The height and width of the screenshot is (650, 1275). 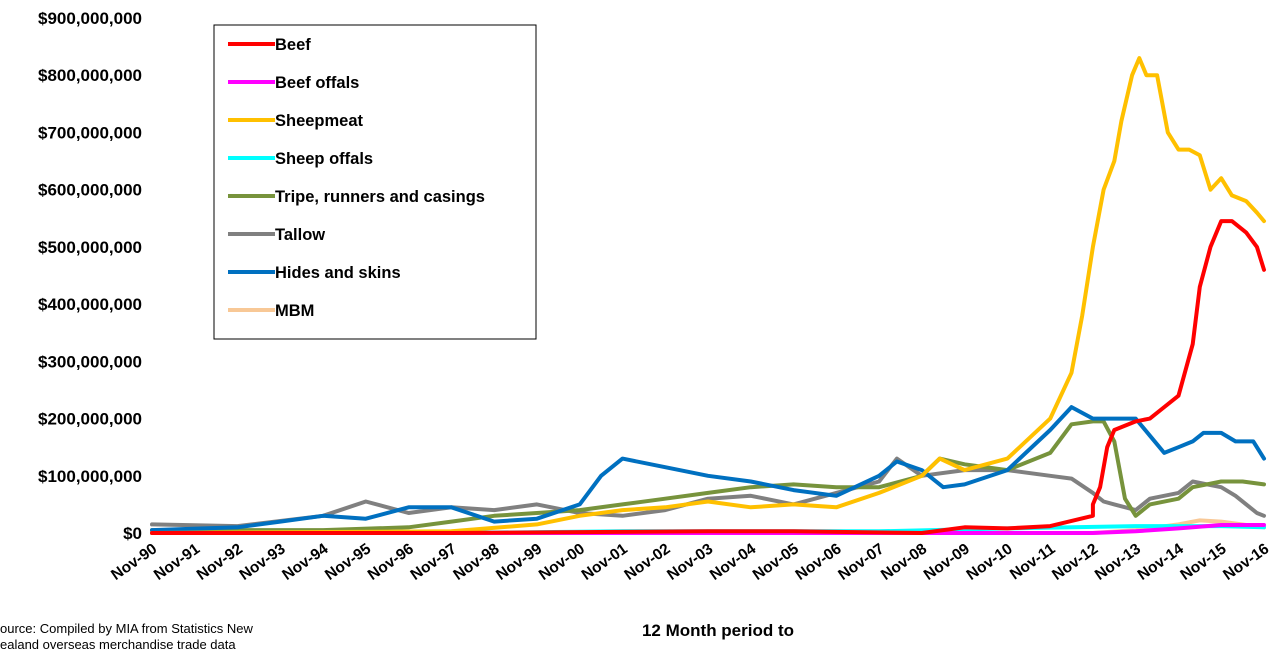 I want to click on x-tick-label: Nov-09, so click(x=947, y=562).